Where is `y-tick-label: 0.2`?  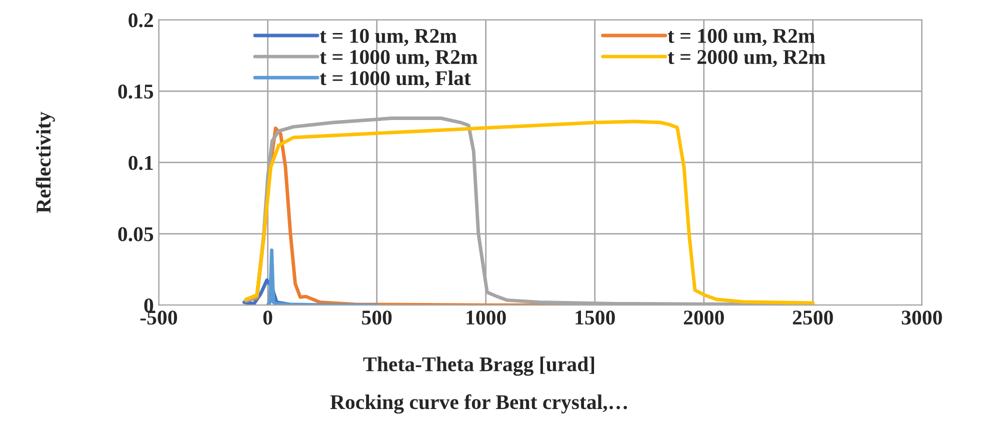
y-tick-label: 0.2 is located at coordinates (140, 20).